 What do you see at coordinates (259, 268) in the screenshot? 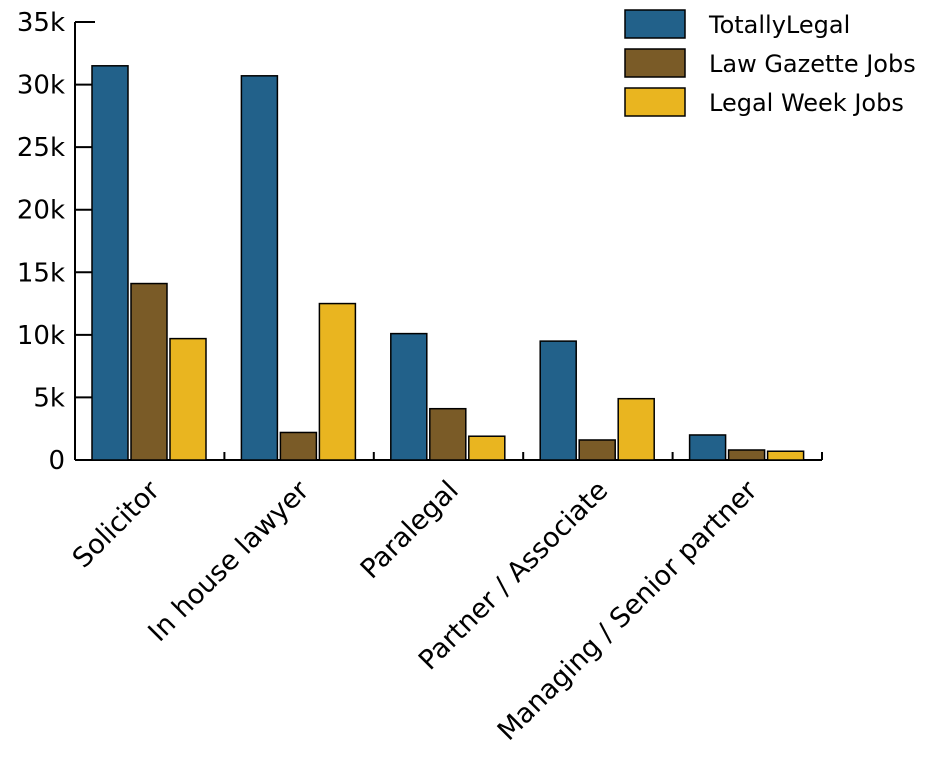
I see `bar-totallylegal-in-house-lawyer` at bounding box center [259, 268].